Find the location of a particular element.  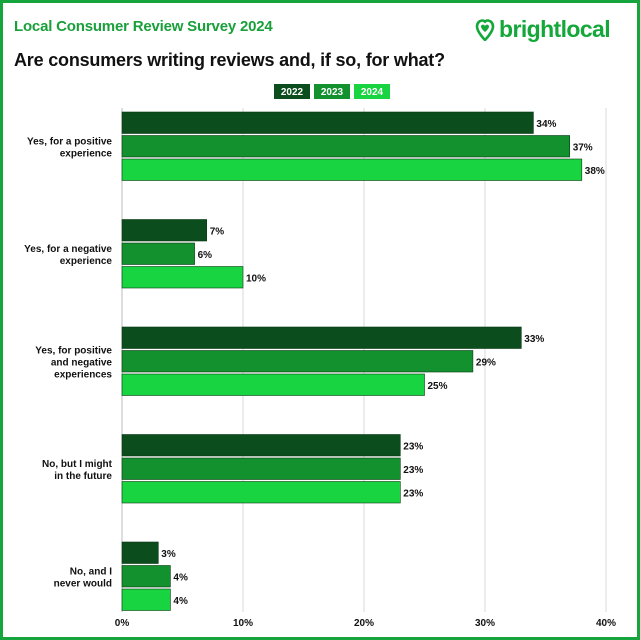

legend-swatch-2023 is located at coordinates (332, 91).